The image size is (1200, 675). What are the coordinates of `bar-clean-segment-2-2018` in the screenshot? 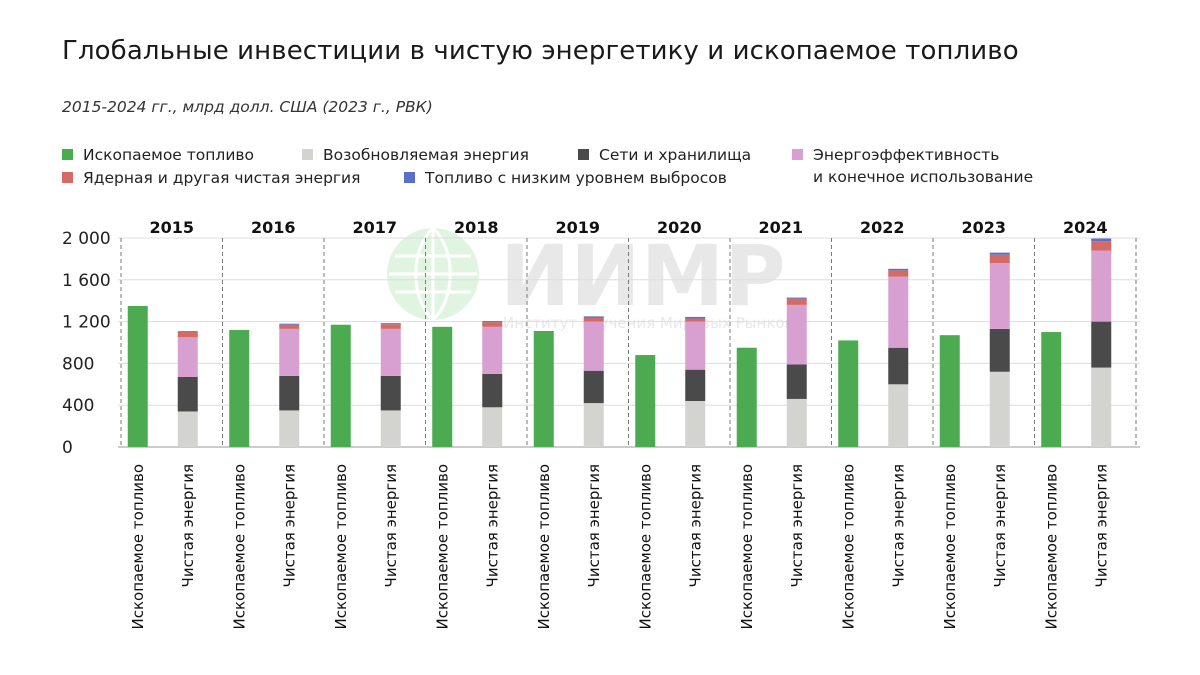 It's located at (492, 350).